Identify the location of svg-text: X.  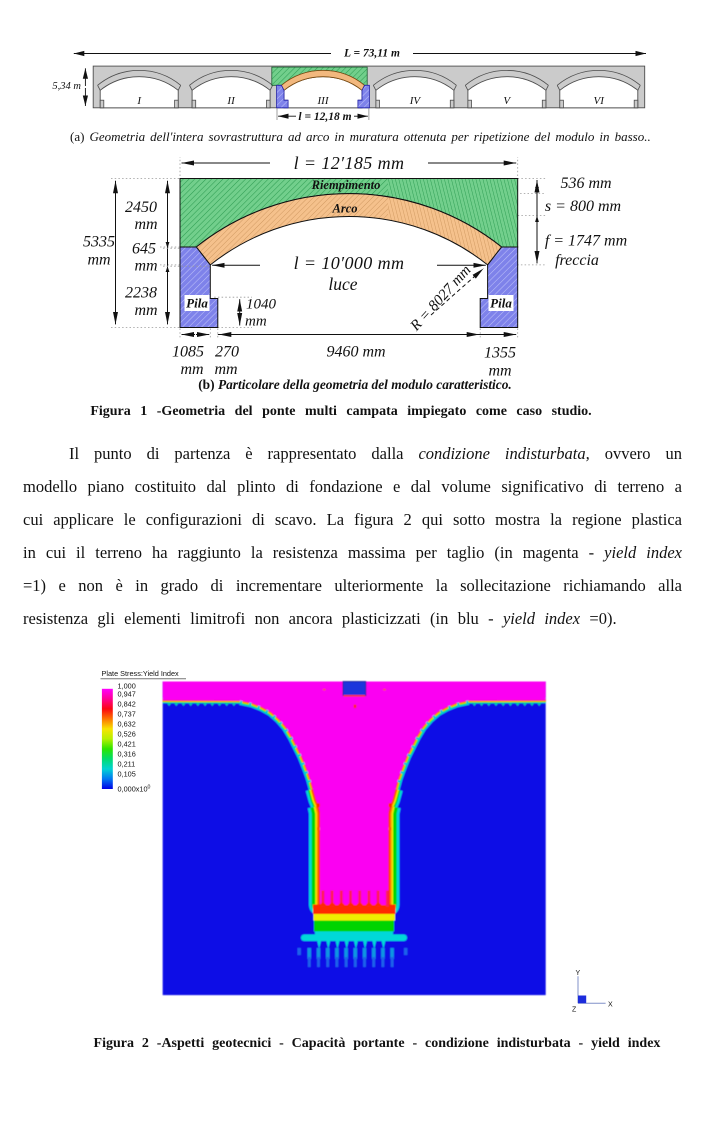
(610, 1005).